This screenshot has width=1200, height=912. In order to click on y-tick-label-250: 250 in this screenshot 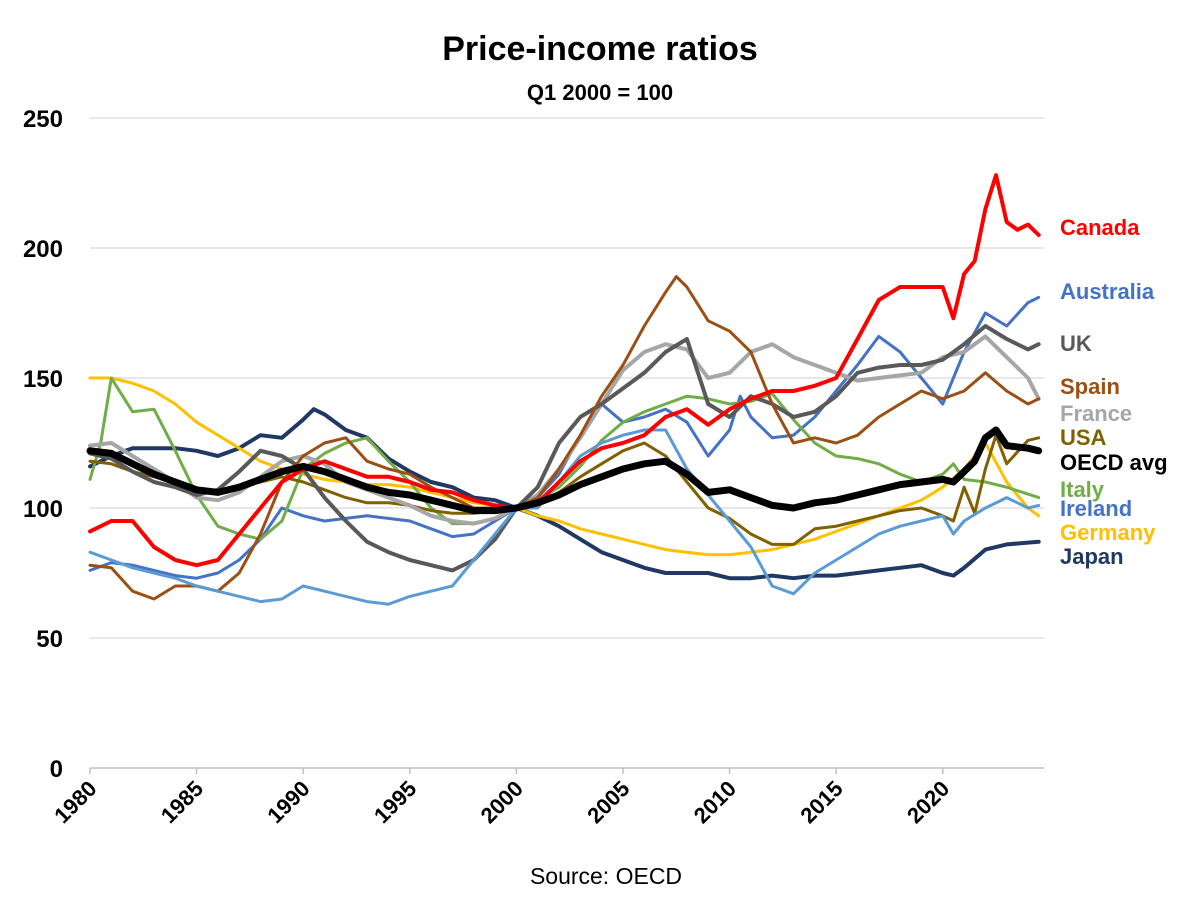, I will do `click(43, 119)`.